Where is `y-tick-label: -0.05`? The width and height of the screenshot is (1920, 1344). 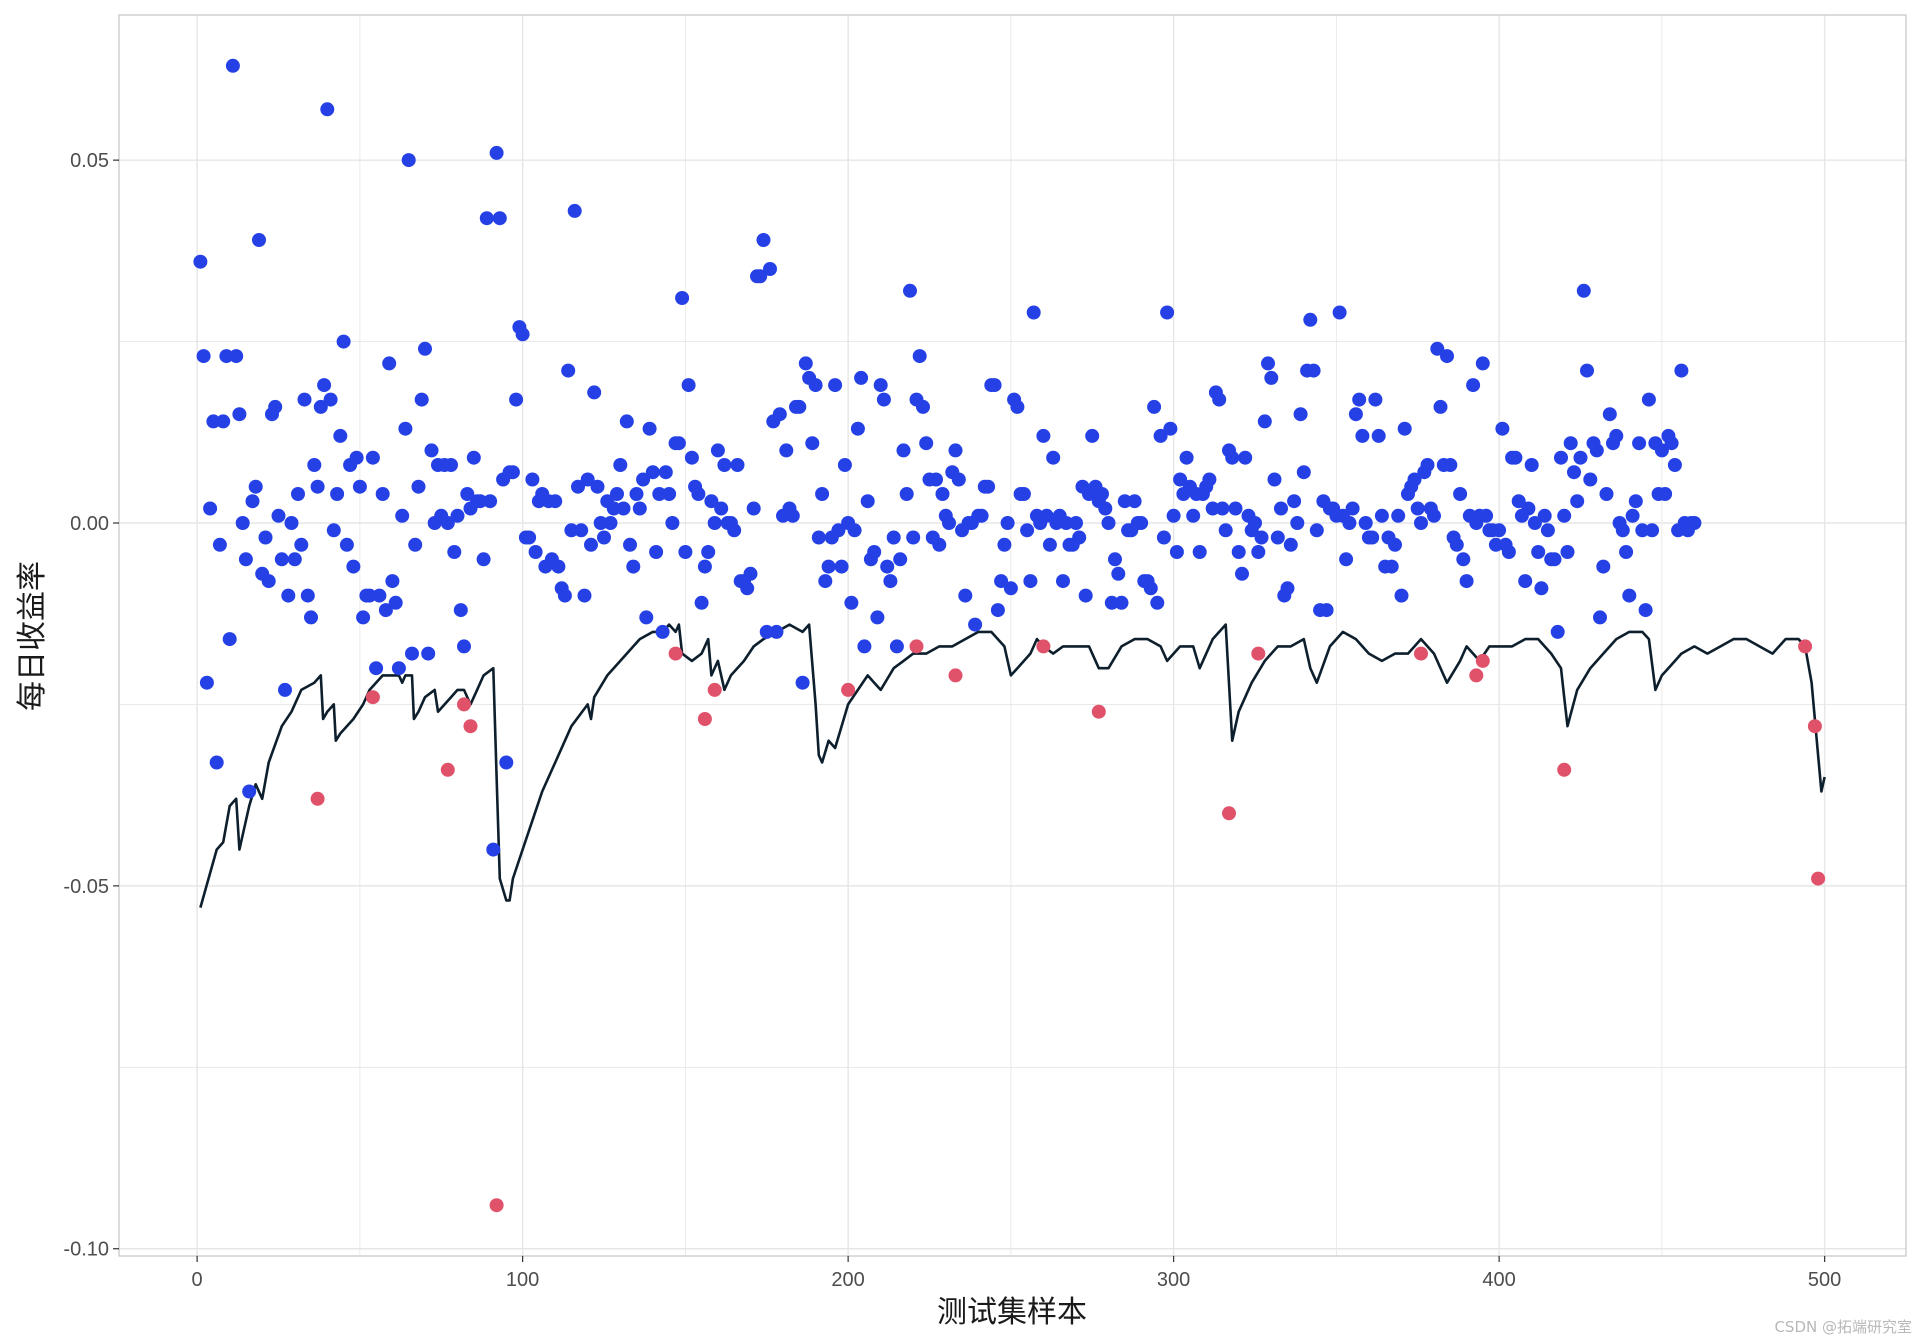
y-tick-label: -0.05 is located at coordinates (86, 887).